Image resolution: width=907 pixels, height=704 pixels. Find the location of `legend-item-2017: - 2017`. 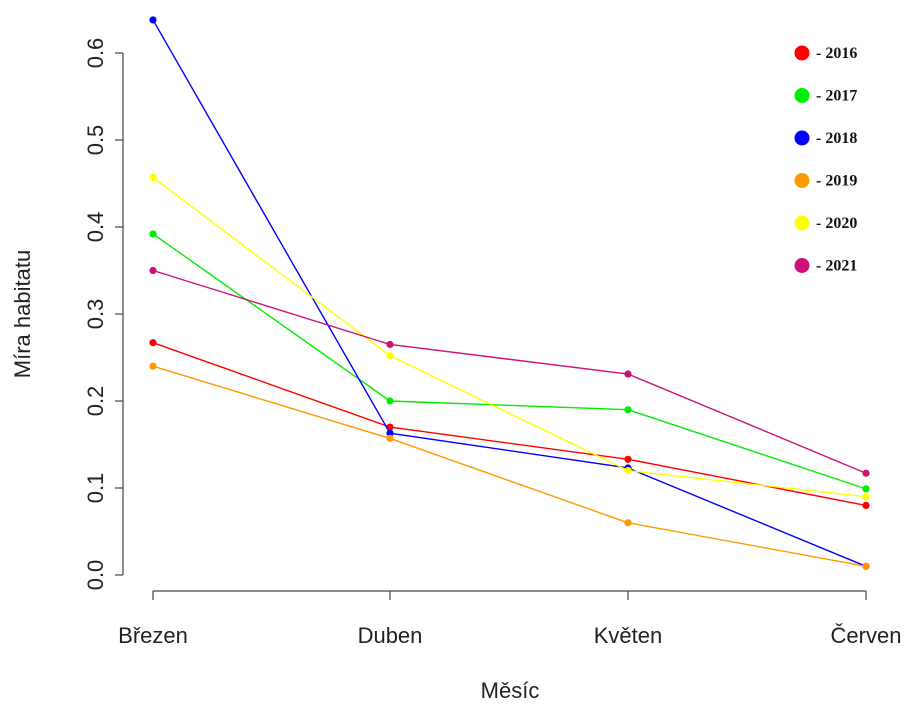

legend-item-2017: - 2017 is located at coordinates (825, 96).